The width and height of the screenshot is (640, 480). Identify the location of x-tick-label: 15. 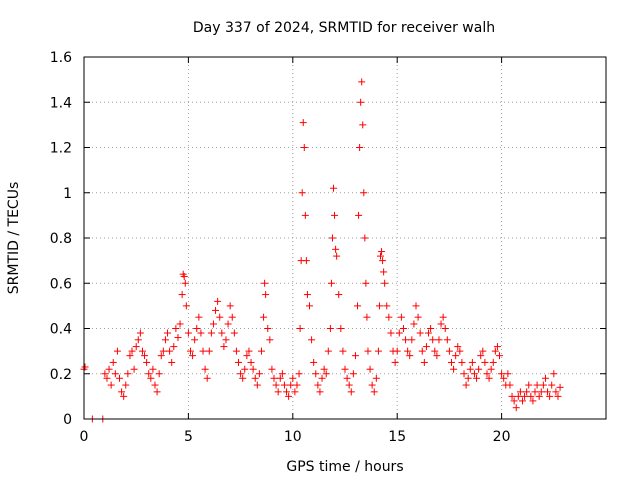
(397, 437).